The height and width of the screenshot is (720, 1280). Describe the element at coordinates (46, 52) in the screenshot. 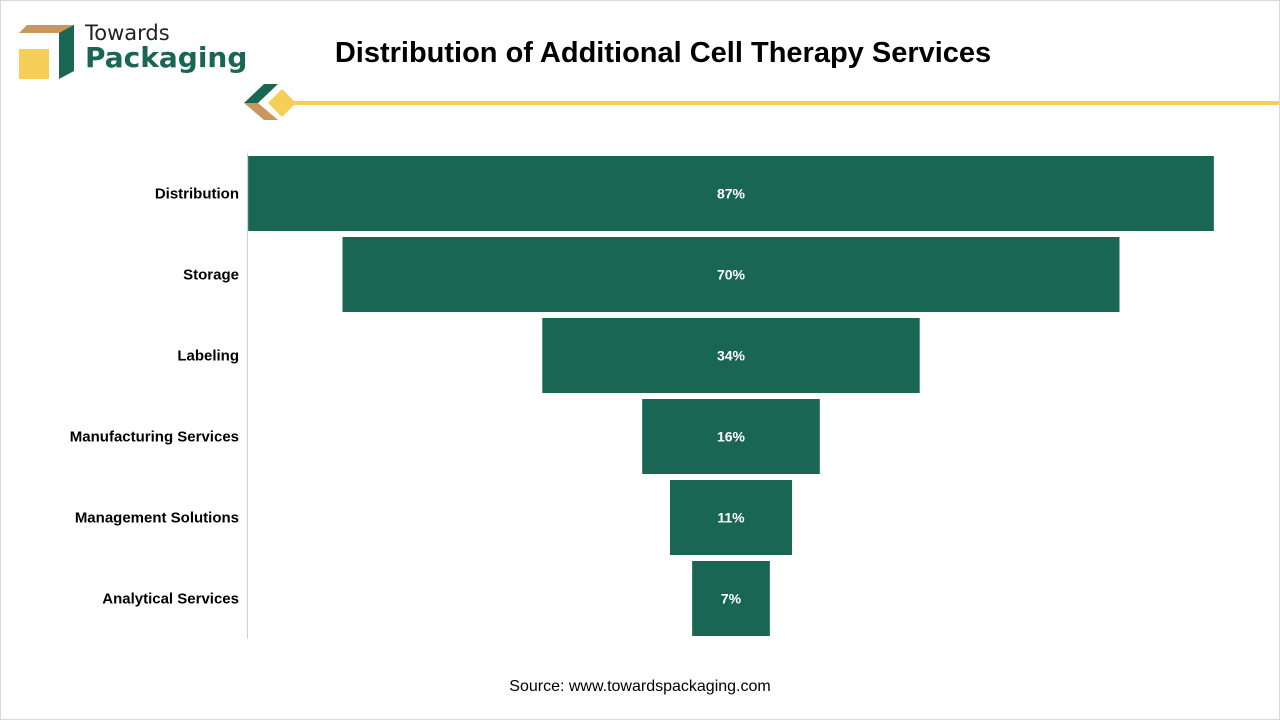

I see `brand-logo-icon` at that location.